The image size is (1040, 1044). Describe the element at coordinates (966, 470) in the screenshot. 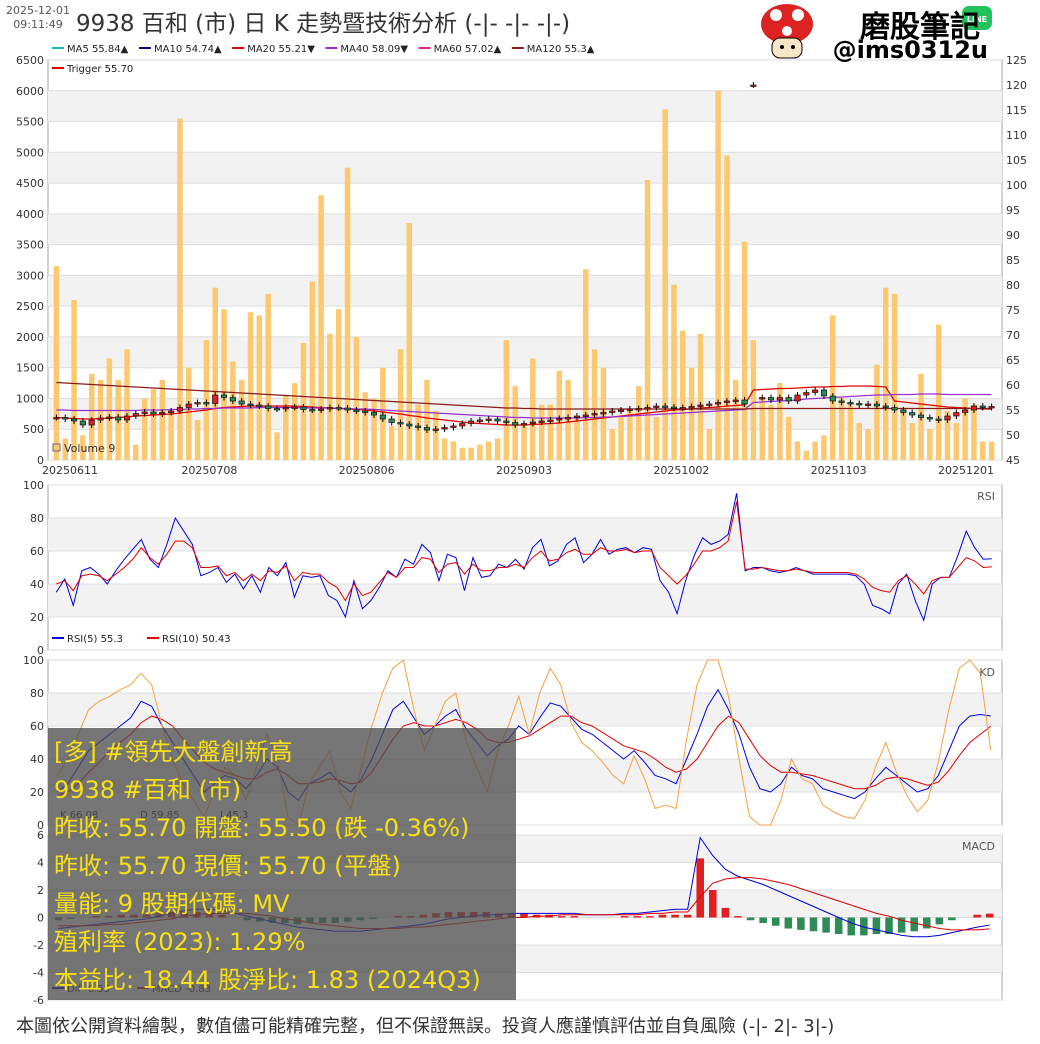

I see `x-date-tick: 20251201` at that location.